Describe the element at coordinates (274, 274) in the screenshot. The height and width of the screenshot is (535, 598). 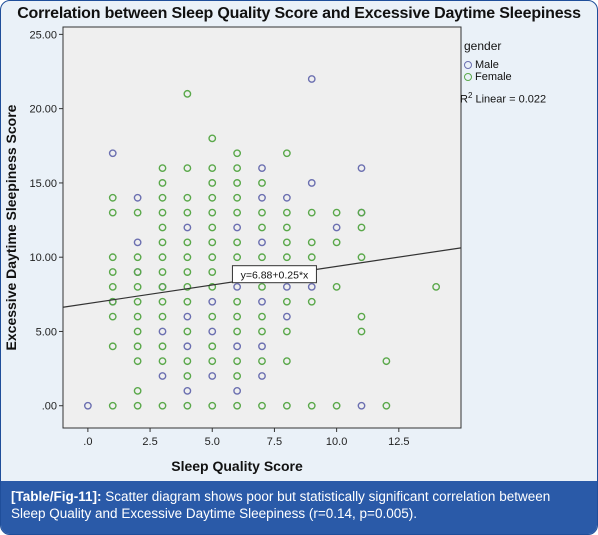
I see `fit-line-label-box` at that location.